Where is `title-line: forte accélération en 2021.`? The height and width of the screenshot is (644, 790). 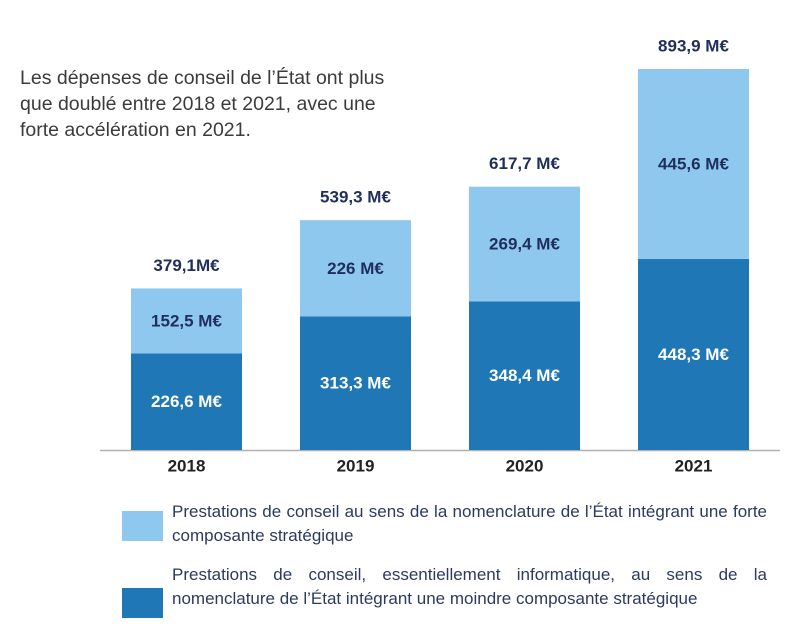
title-line: forte accélération en 2021. is located at coordinates (135, 130).